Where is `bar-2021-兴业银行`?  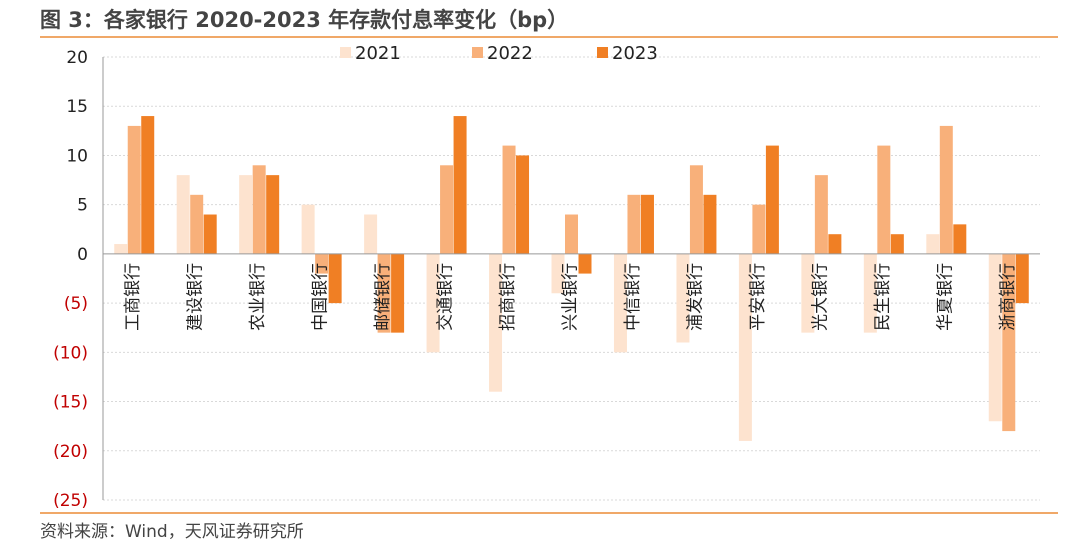 bar-2021-兴业银行 is located at coordinates (558, 273).